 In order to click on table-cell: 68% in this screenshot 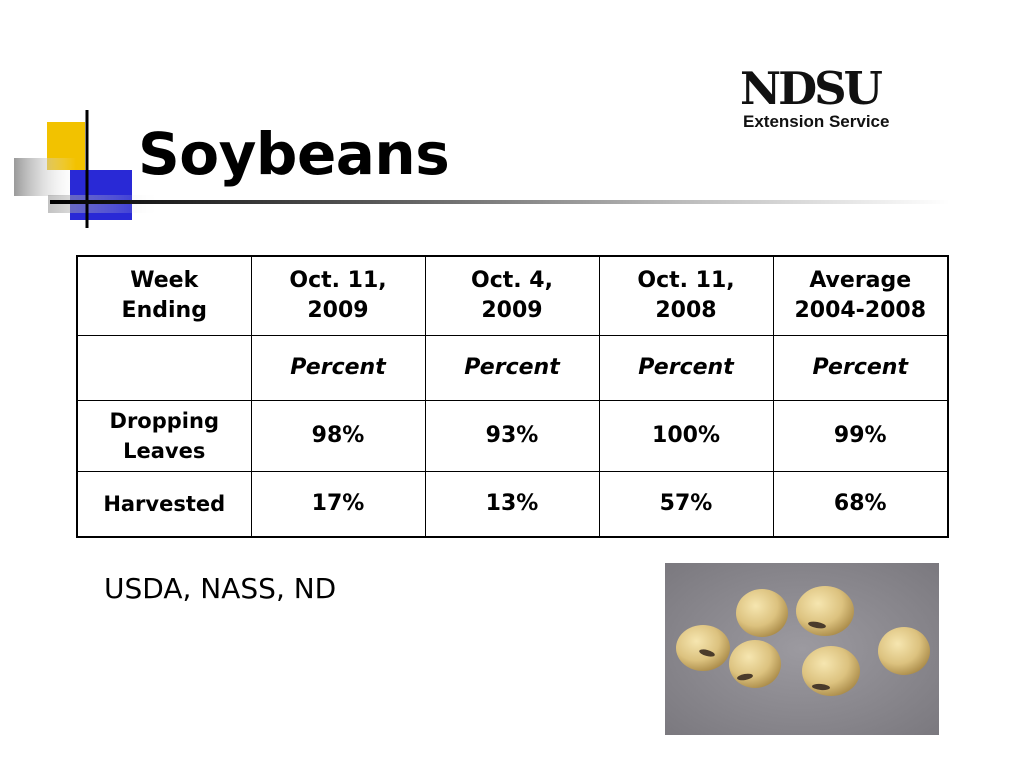, I will do `click(860, 504)`.